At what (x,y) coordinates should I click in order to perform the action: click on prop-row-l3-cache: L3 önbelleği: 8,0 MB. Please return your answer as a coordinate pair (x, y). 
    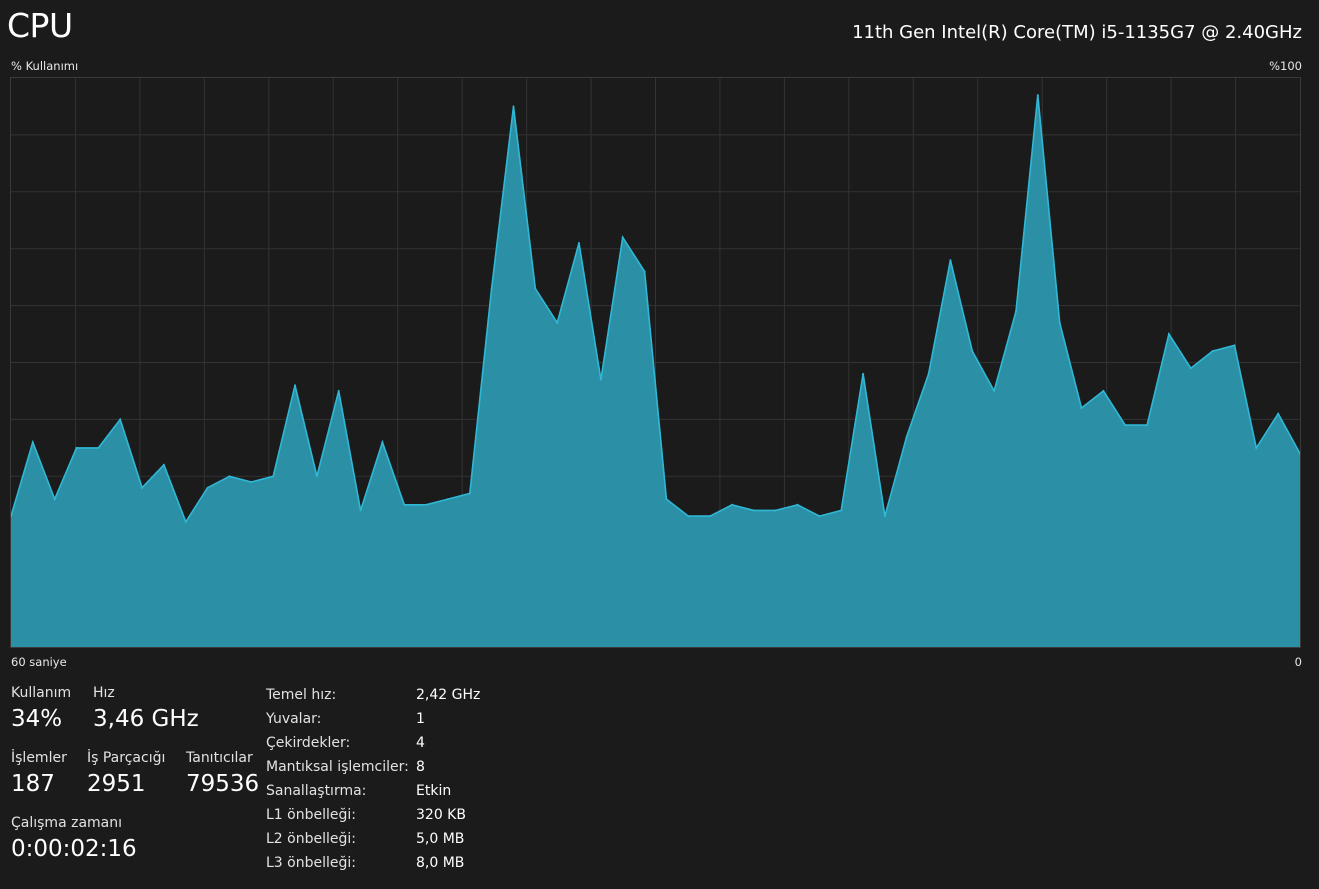
    Looking at the image, I should click on (373, 863).